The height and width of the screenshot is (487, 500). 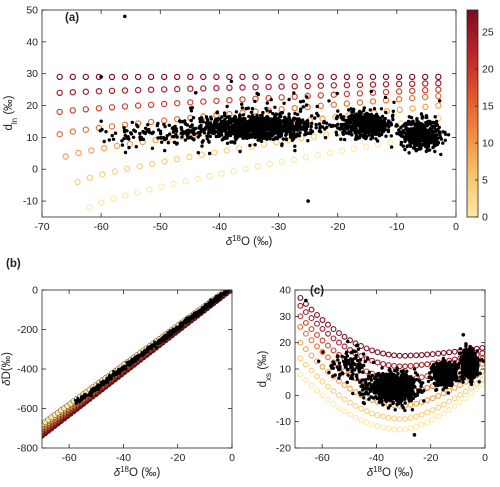 What do you see at coordinates (32, 11) in the screenshot?
I see `panel-a-ytick-label: 50` at bounding box center [32, 11].